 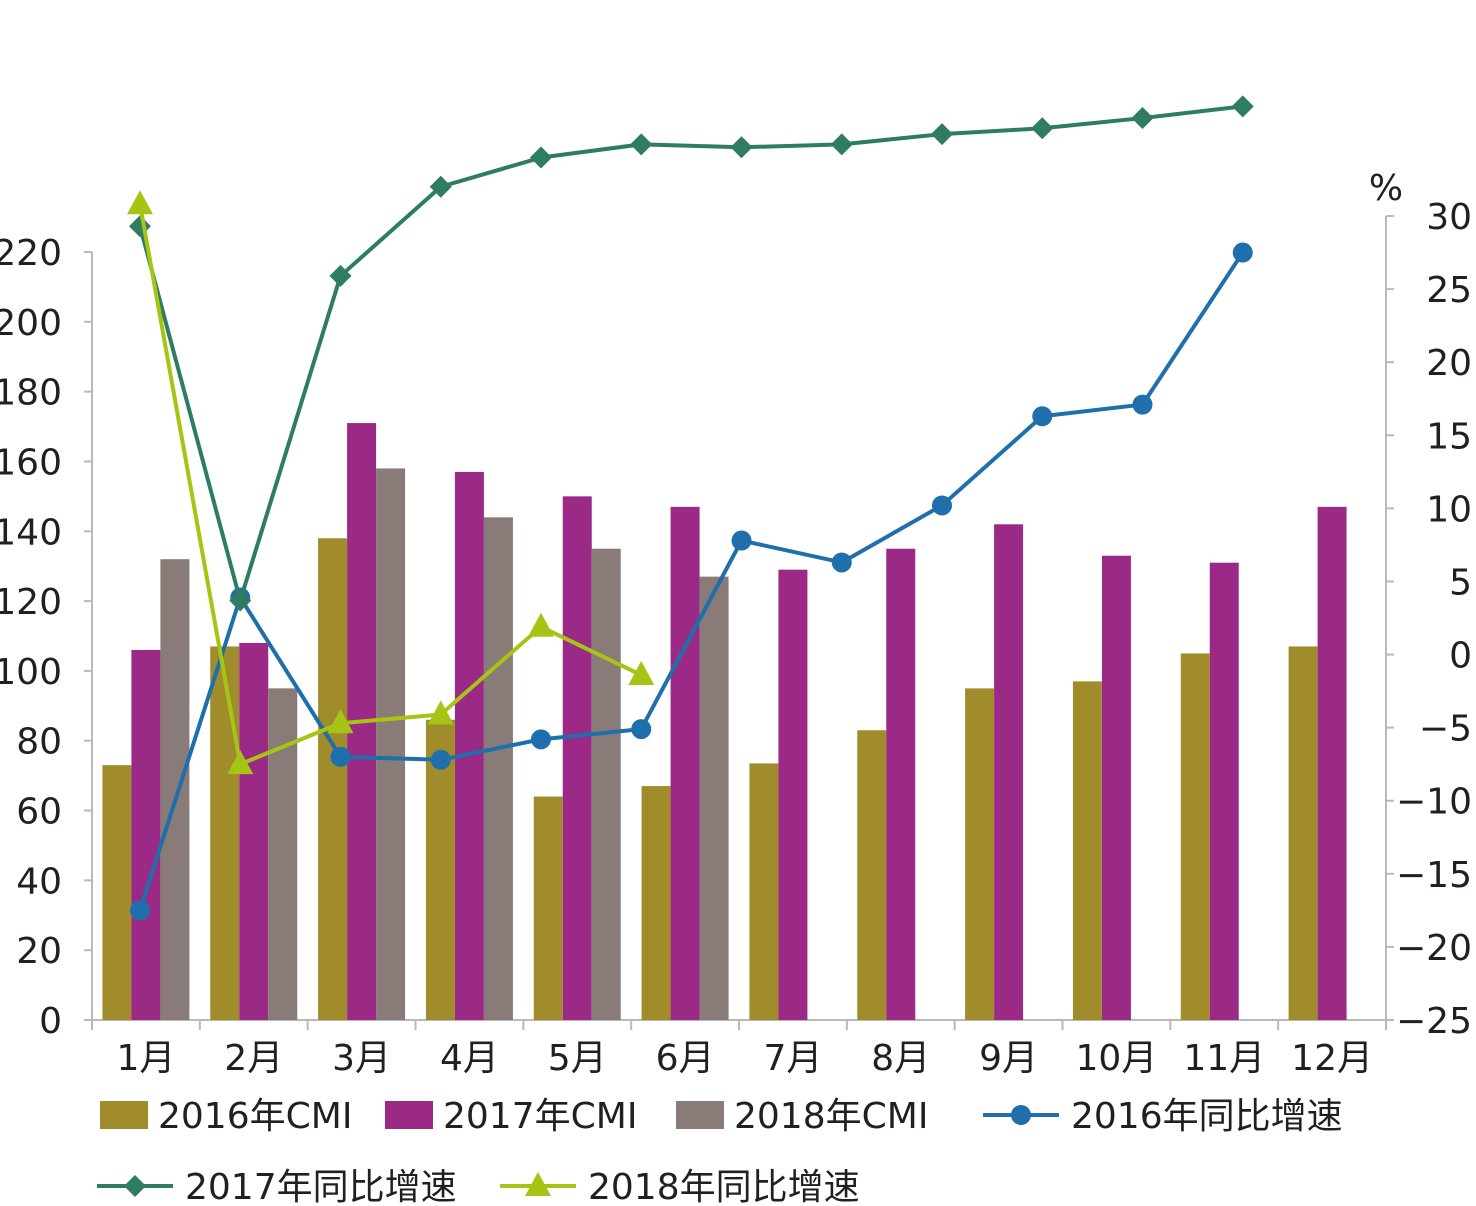 I want to click on x-tick-label: 1月, so click(x=145, y=1058).